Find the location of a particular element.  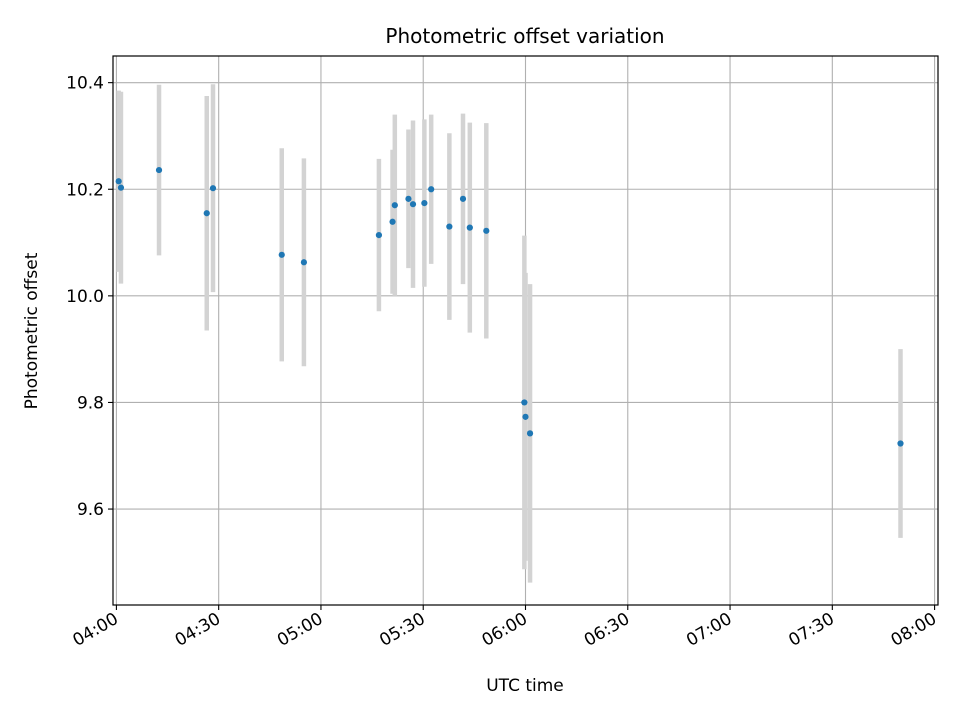

chart-title: Photometric offset variation is located at coordinates (524, 36).